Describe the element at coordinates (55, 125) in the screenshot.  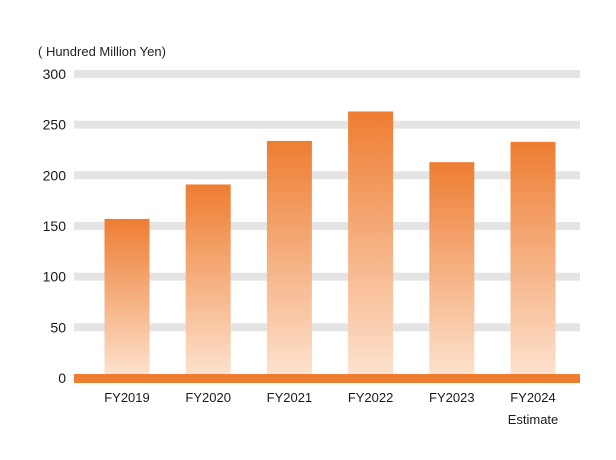
I see `y-tick-label: 250` at that location.